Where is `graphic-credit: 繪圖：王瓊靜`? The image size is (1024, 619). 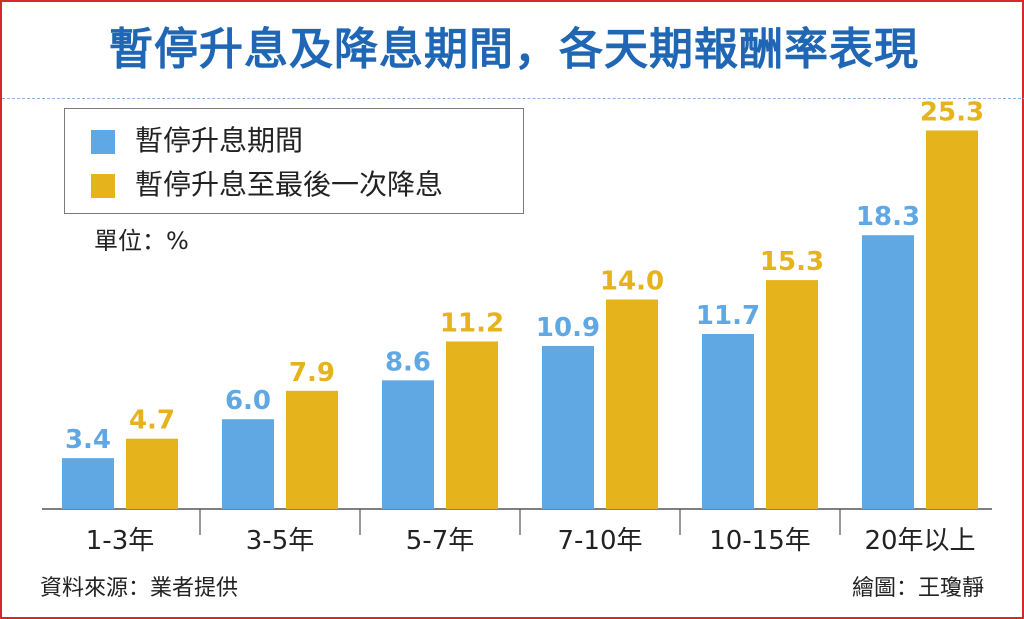 graphic-credit: 繪圖：王瓊靜 is located at coordinates (917, 588).